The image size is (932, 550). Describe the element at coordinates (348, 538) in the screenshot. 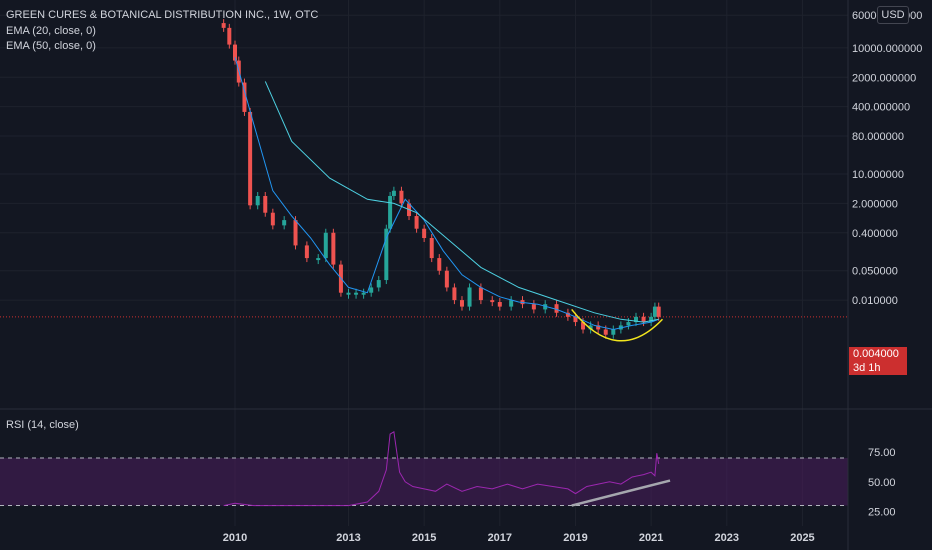

I see `time-tick-label: 2013` at that location.